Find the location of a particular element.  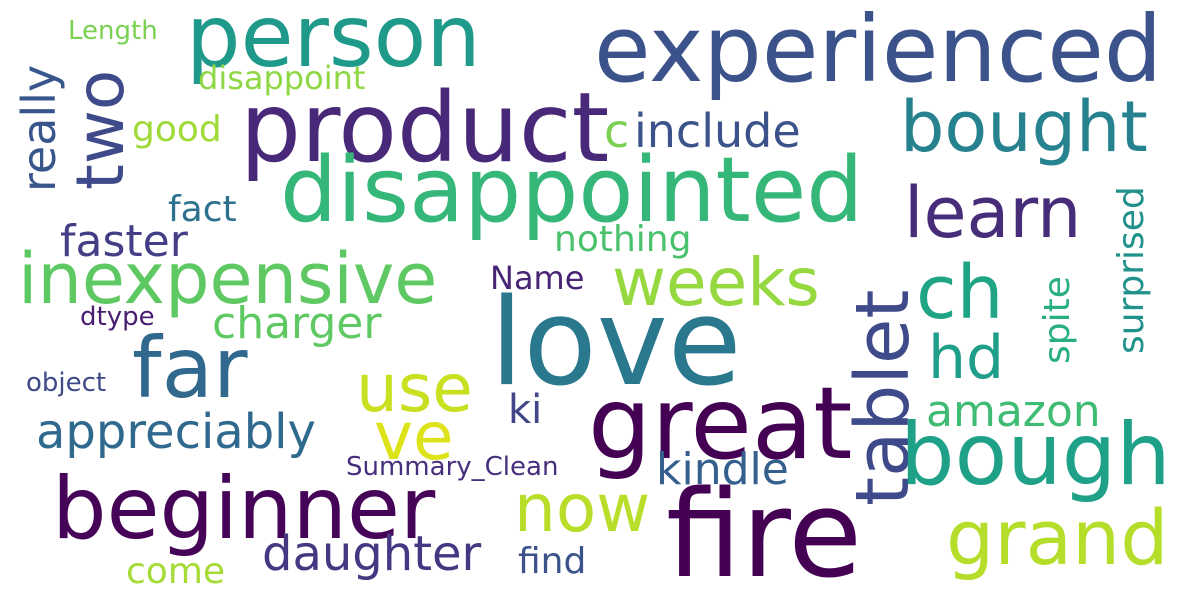

word-hd: hd is located at coordinates (966, 358).